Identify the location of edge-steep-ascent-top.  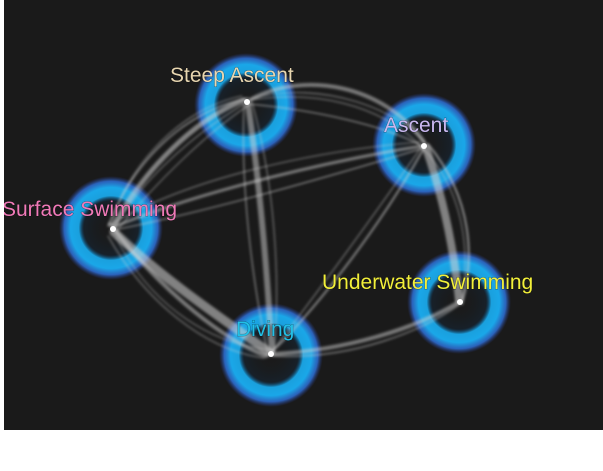
(337, 113).